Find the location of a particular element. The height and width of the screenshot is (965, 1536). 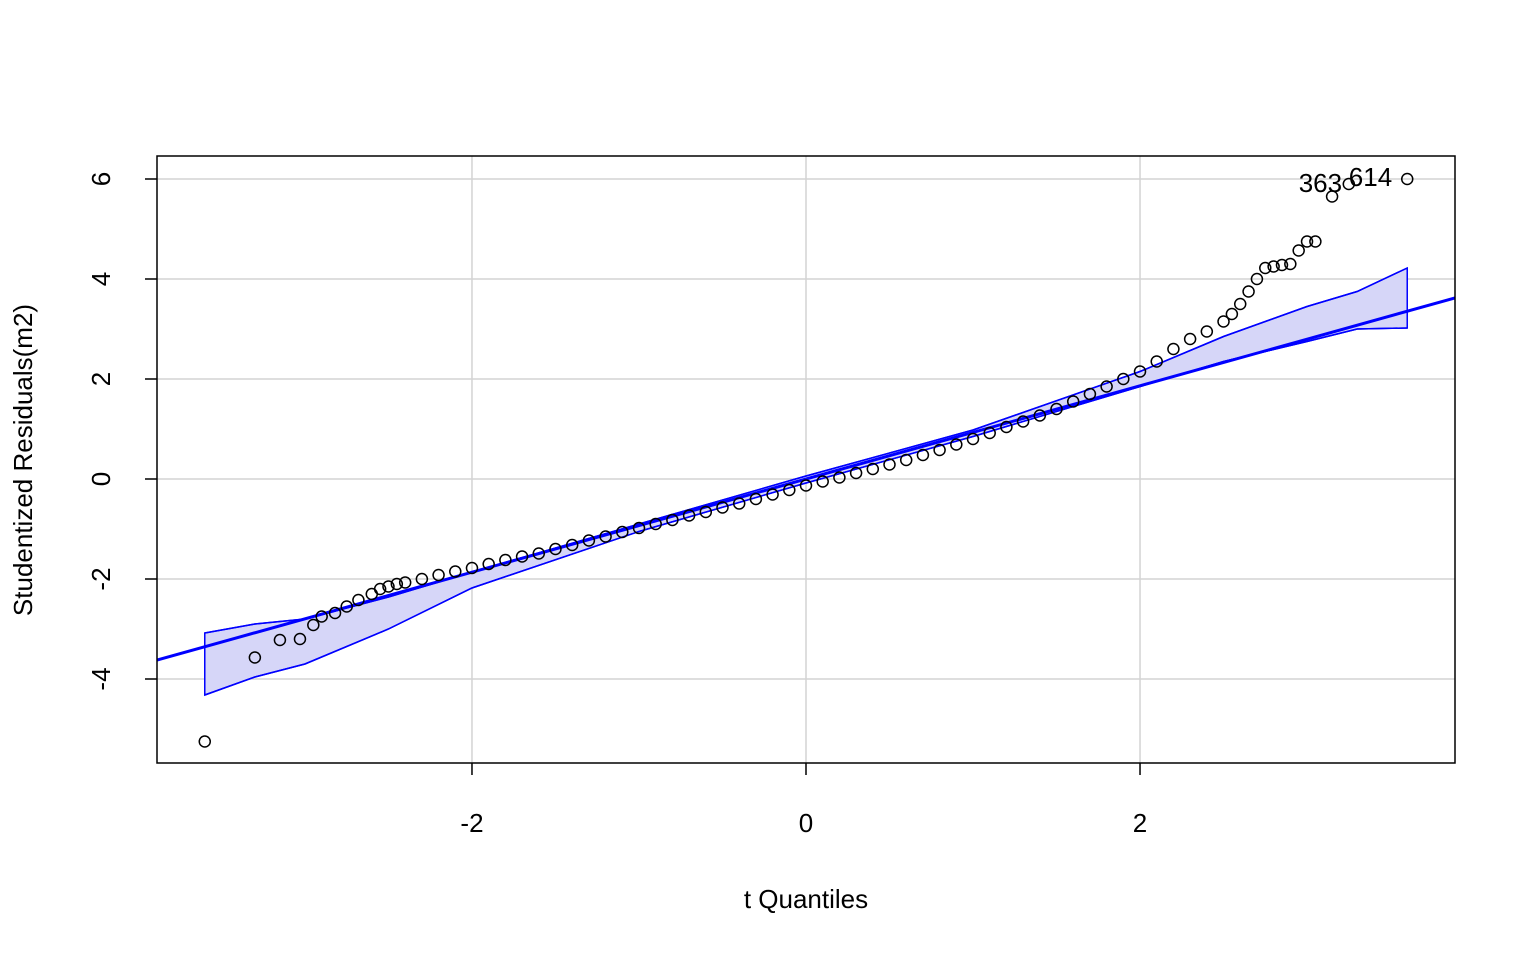

y-tick-label: 0 is located at coordinates (101, 479).